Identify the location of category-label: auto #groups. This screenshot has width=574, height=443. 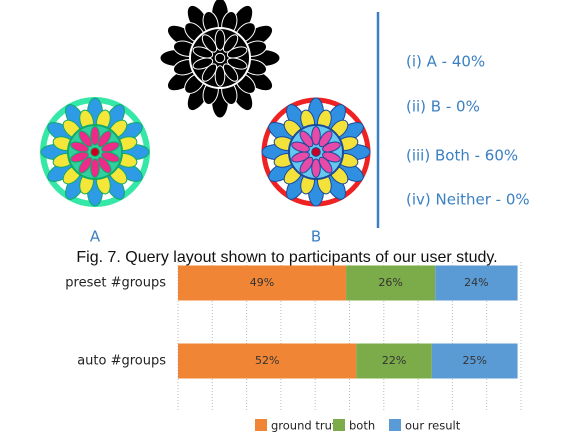
(121, 361).